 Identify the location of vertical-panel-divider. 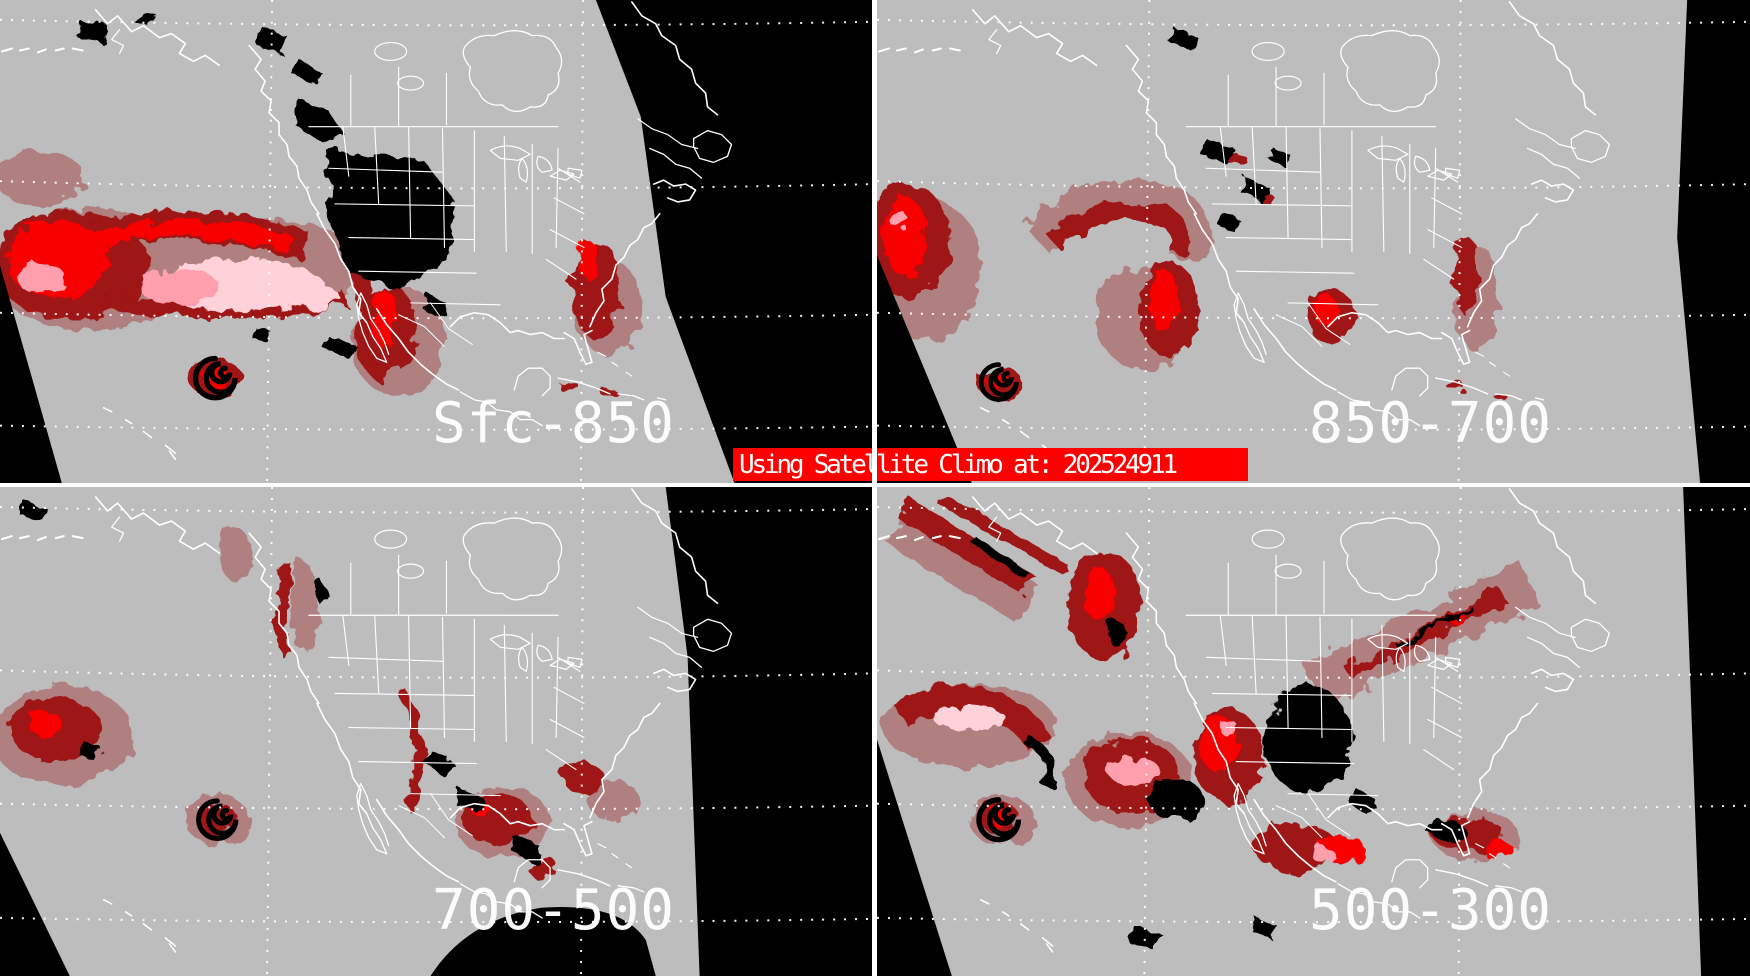
(874, 488).